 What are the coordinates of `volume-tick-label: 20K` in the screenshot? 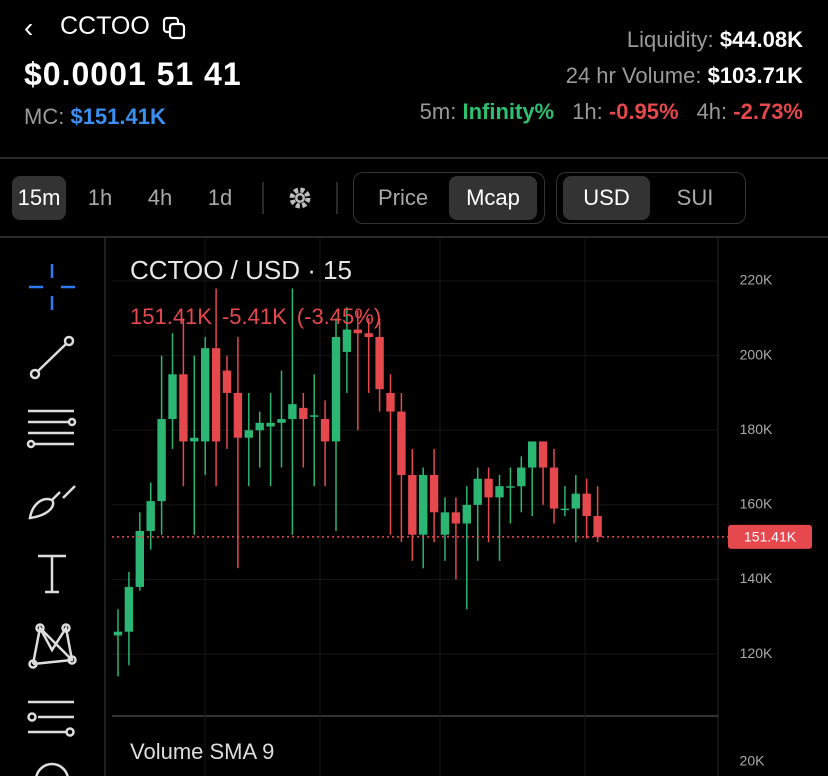 It's located at (753, 761).